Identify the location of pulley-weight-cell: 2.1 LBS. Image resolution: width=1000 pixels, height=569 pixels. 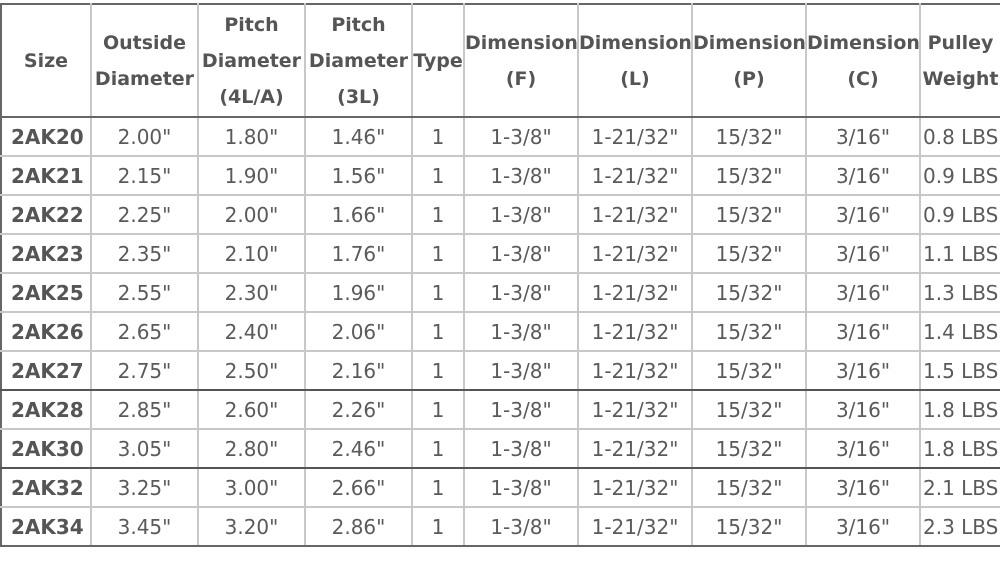
(959, 487).